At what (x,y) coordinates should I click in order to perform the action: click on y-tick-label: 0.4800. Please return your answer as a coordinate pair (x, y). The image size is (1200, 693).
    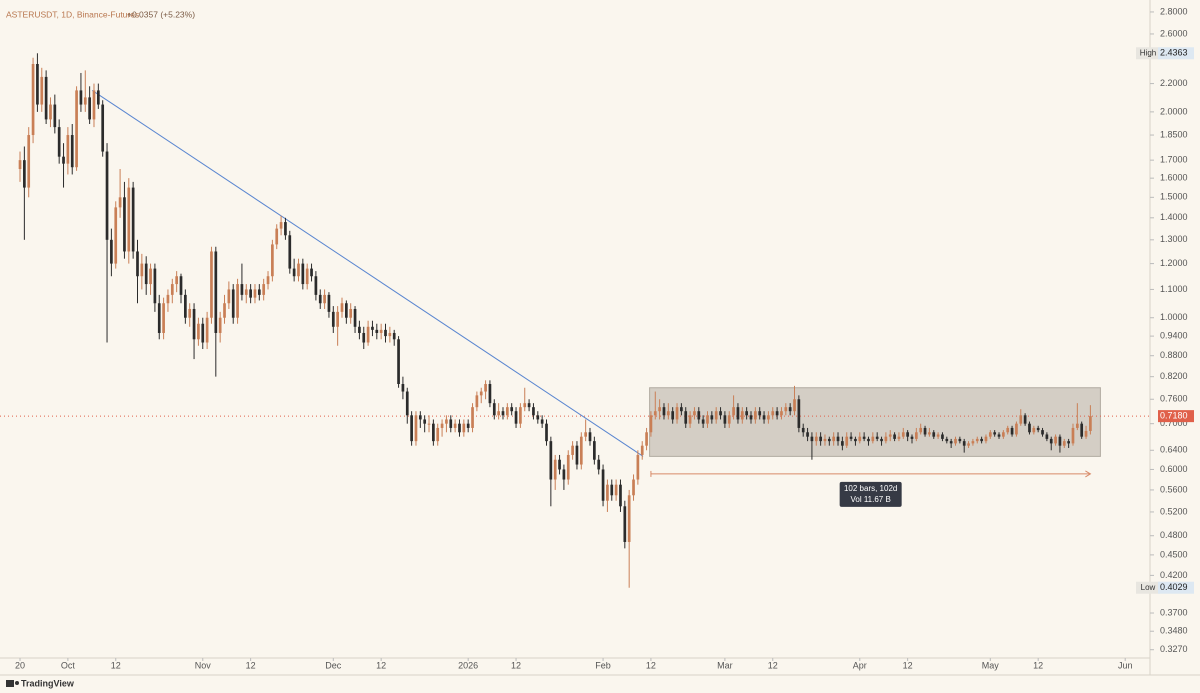
    Looking at the image, I should click on (1174, 535).